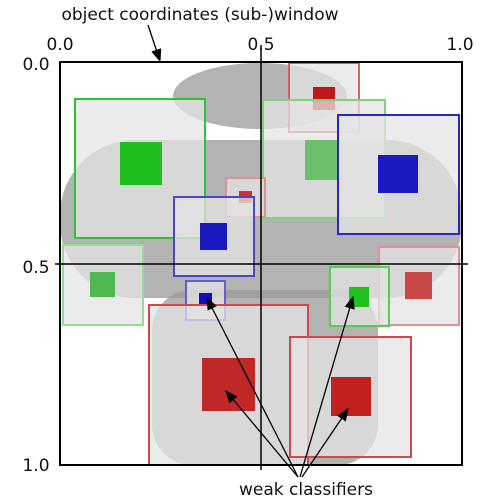 The width and height of the screenshot is (483, 502). Describe the element at coordinates (35, 65) in the screenshot. I see `left-label: 0.0` at that location.